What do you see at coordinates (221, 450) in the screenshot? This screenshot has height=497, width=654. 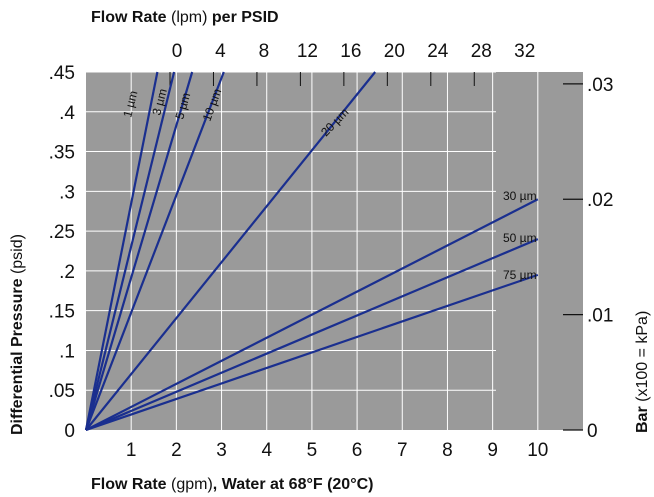 I see `x-tick-label: 3` at bounding box center [221, 450].